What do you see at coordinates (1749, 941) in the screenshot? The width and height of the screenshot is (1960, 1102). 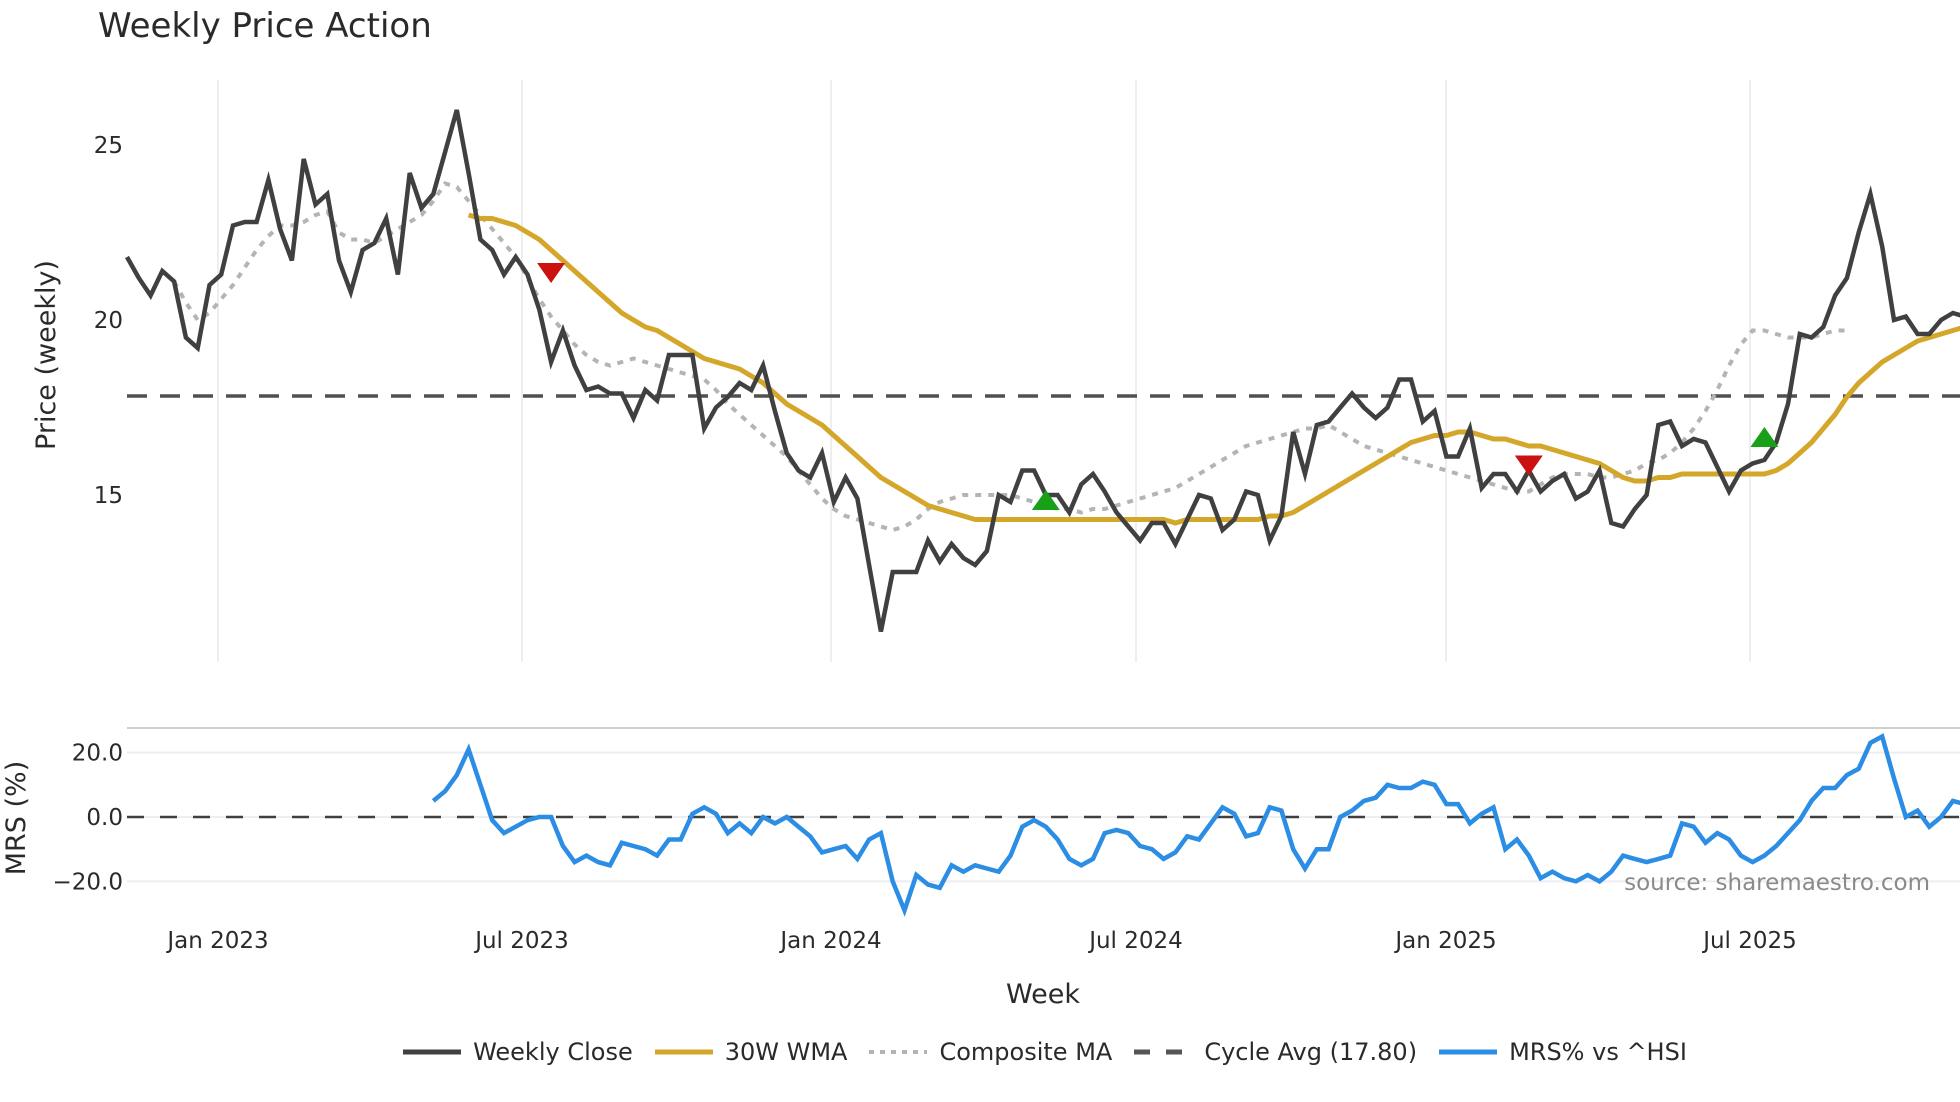 I see `x-tick-label: Jul 2025` at bounding box center [1749, 941].